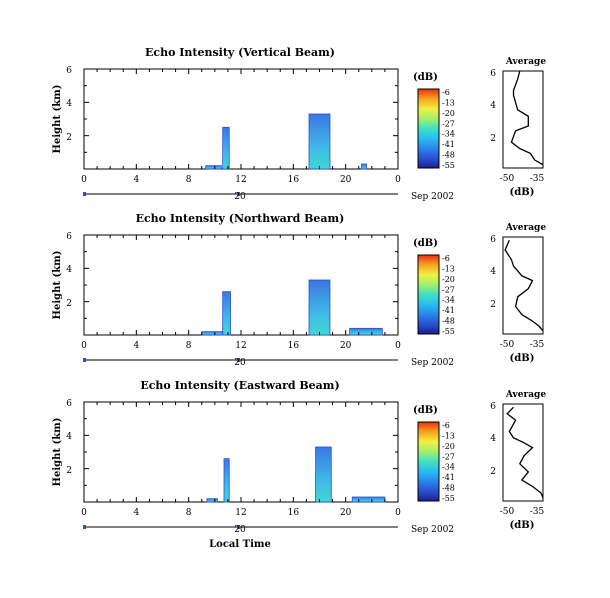 Image resolution: width=610 pixels, height=598 pixels. I want to click on avg-x-tick: -35, so click(537, 179).